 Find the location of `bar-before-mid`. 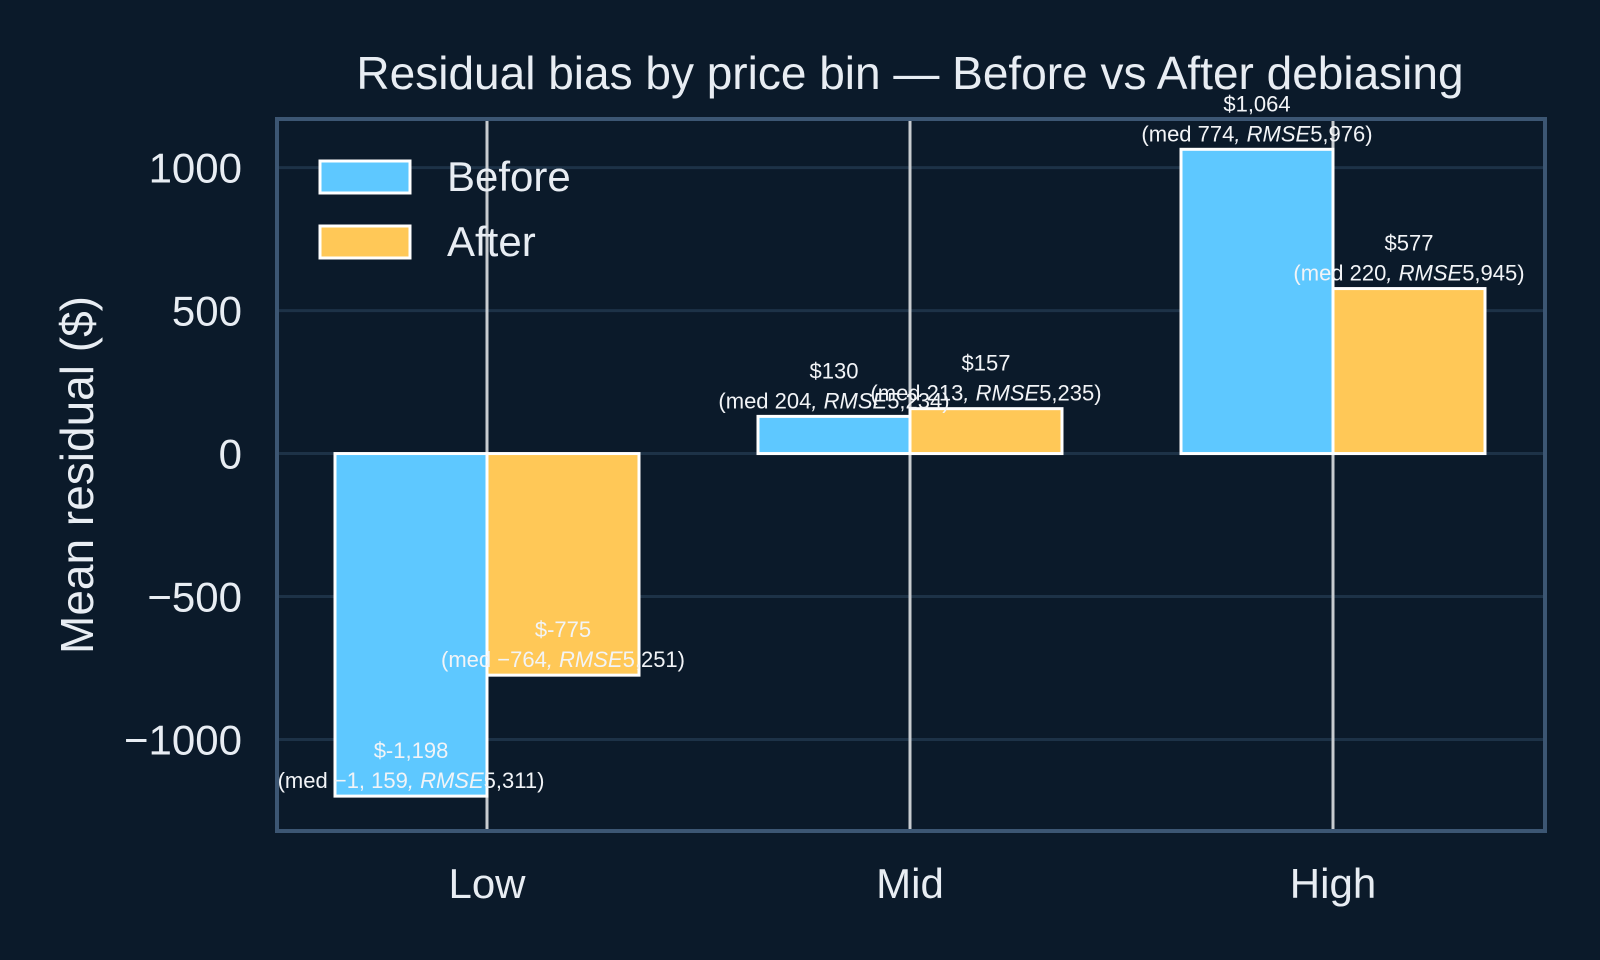

bar-before-mid is located at coordinates (834, 435).